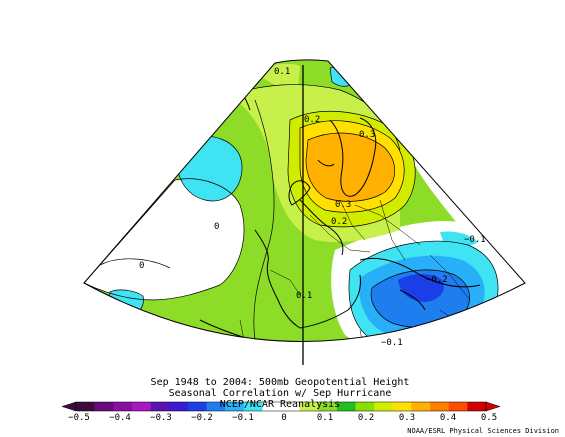 The image size is (565, 437). I want to click on contour-0.2, so click(351, 169).